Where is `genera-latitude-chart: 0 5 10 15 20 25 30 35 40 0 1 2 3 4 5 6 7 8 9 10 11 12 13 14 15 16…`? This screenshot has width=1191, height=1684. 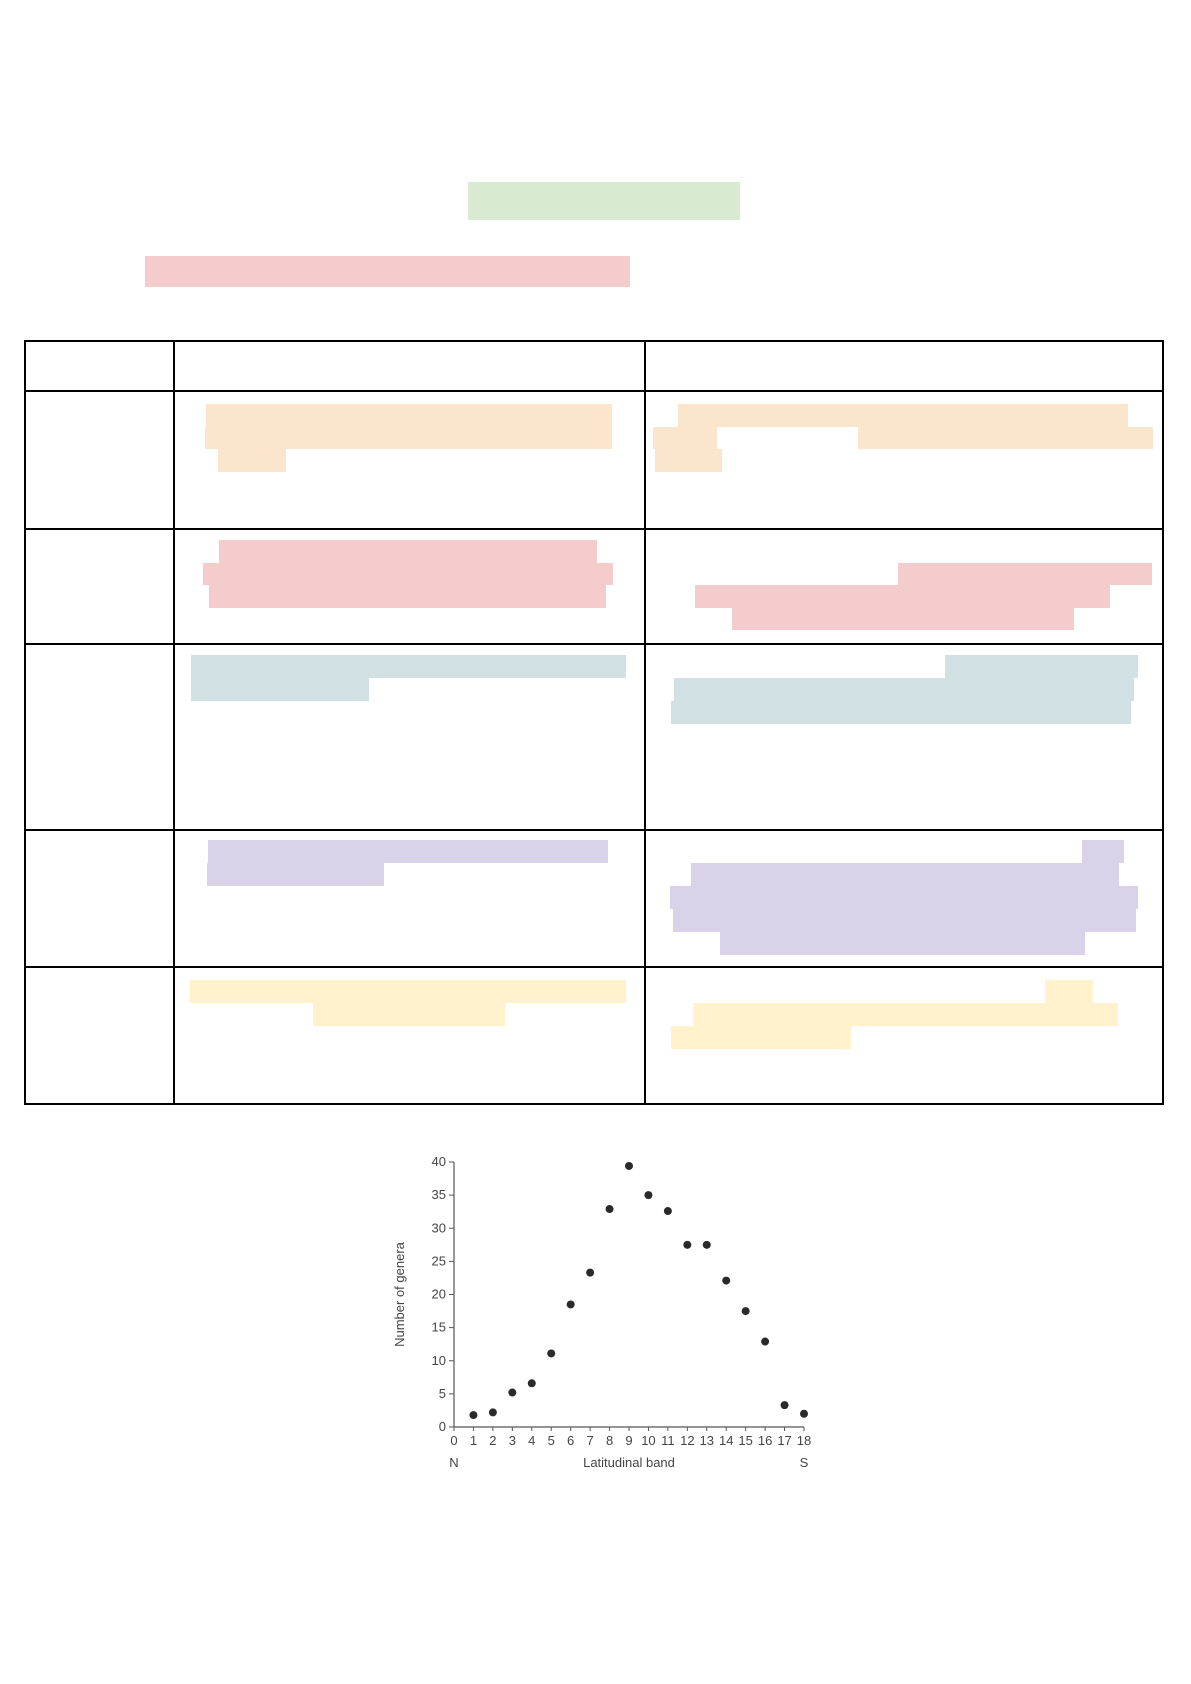
genera-latitude-chart: 0 5 10 15 20 25 30 35 40 0 1 2 3 4 5 6 7 8 9 10 11 12 13 14 15 16… is located at coordinates (605, 1297).